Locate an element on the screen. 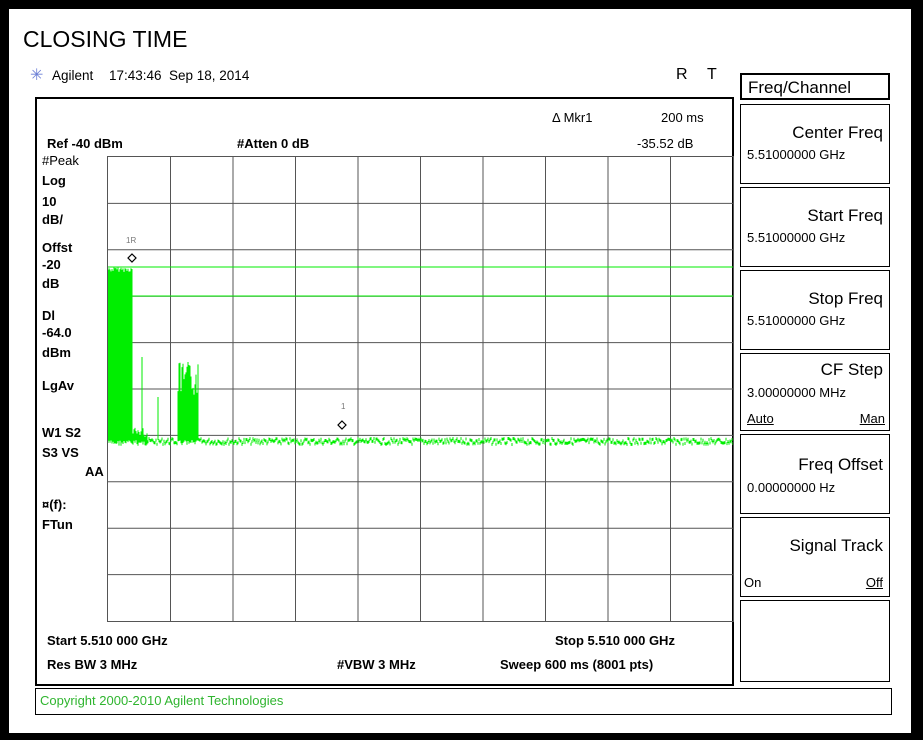 This screenshot has width=923, height=740. menu-title: Freq/Channel is located at coordinates (815, 86).